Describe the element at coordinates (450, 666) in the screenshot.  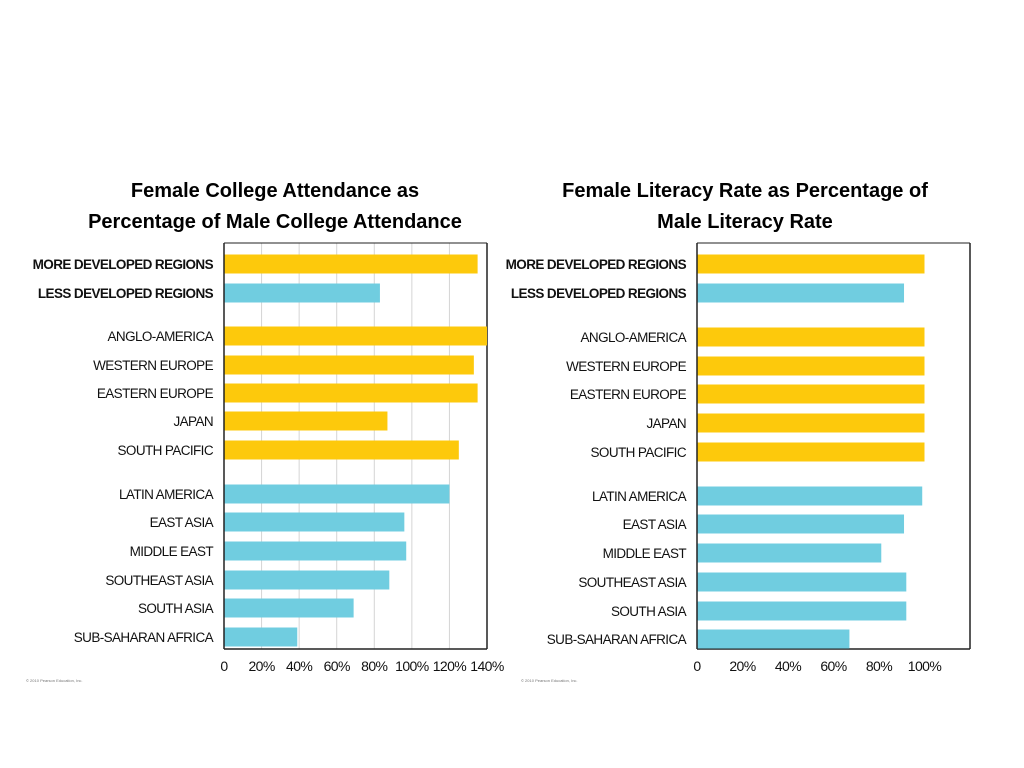
I see `x-tick-label: 120%` at that location.